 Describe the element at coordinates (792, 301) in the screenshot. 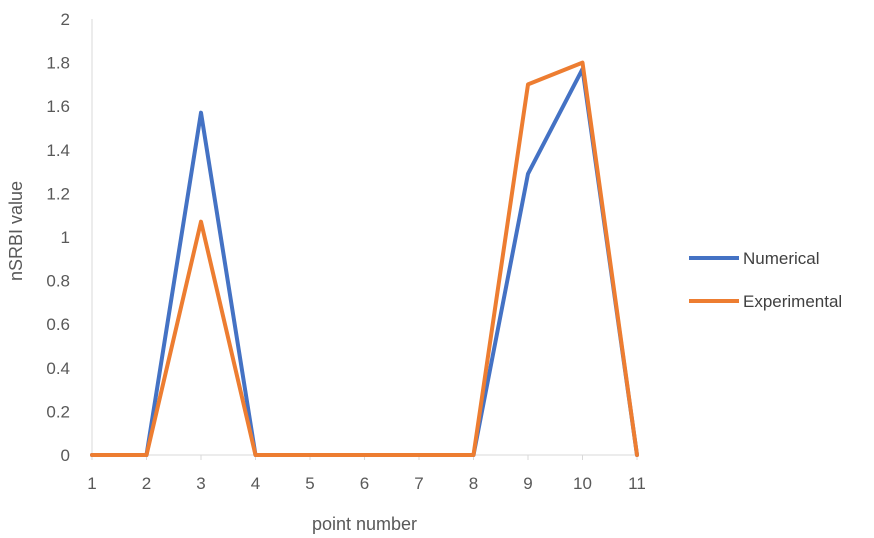

I see `legend-label: Experimental` at that location.